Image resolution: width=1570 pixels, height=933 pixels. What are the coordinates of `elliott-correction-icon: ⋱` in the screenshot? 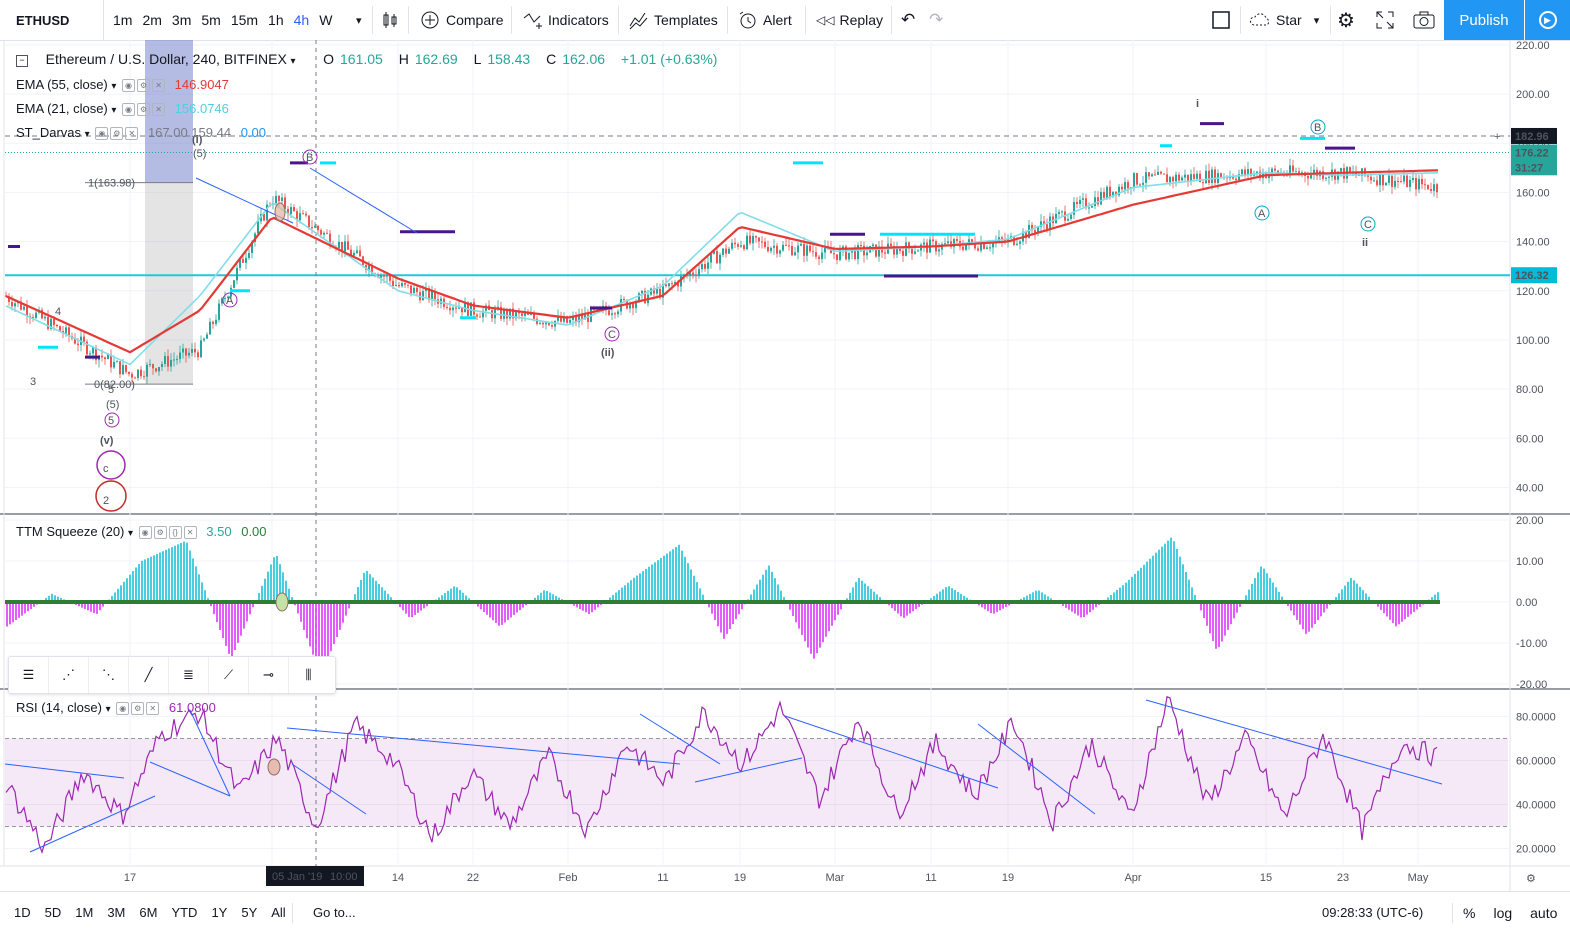 It's located at (109, 675).